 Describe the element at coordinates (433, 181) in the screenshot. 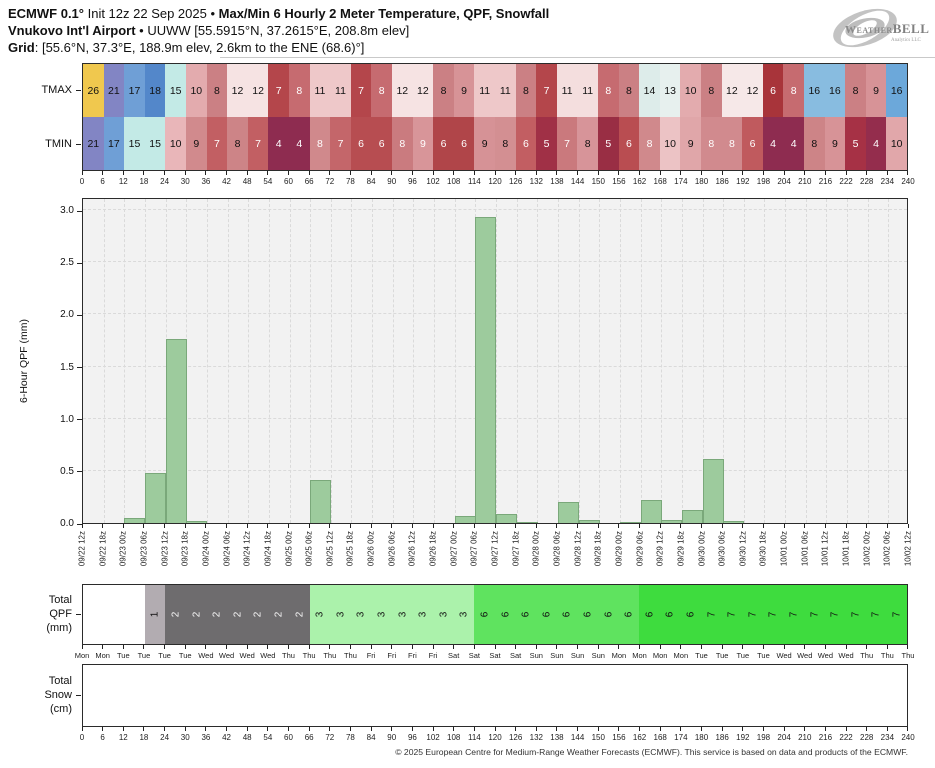

I see `hour-tick-label: 102` at that location.